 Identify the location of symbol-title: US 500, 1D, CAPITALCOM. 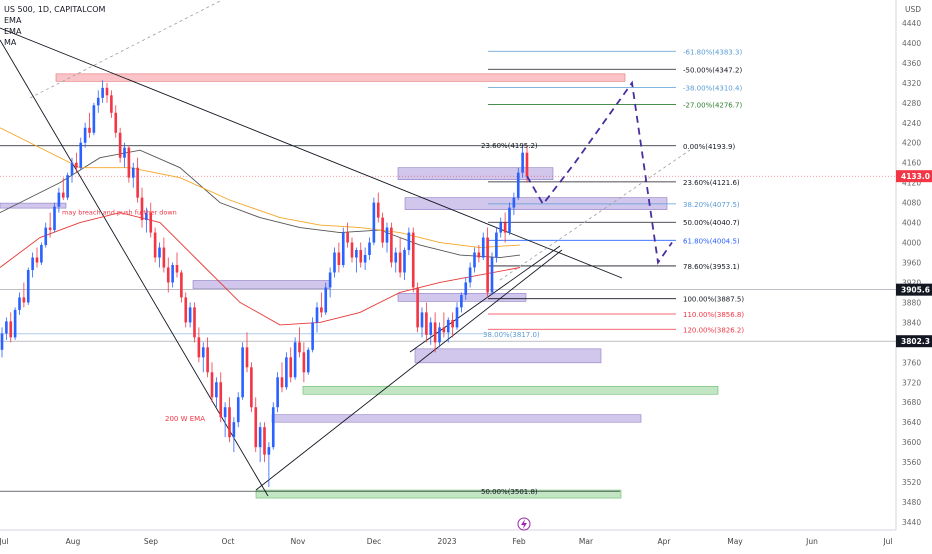
(55, 9).